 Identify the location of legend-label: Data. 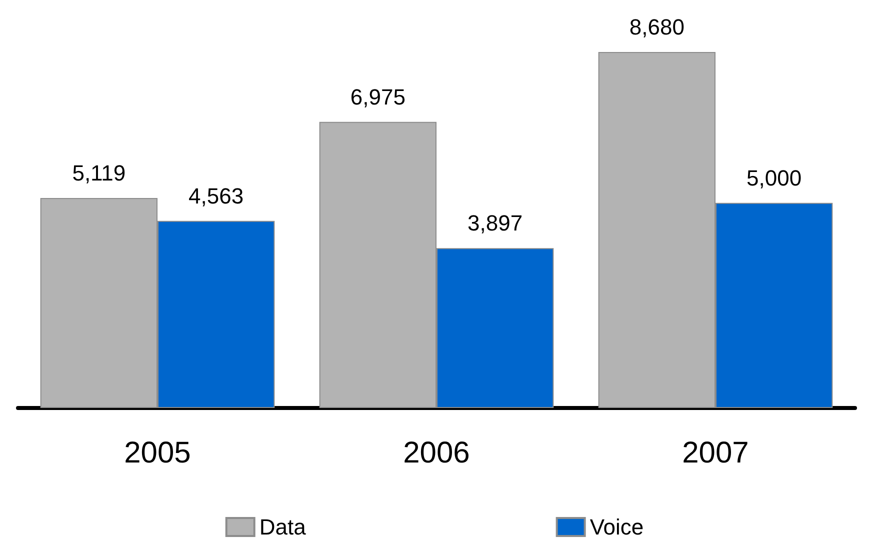
(283, 527).